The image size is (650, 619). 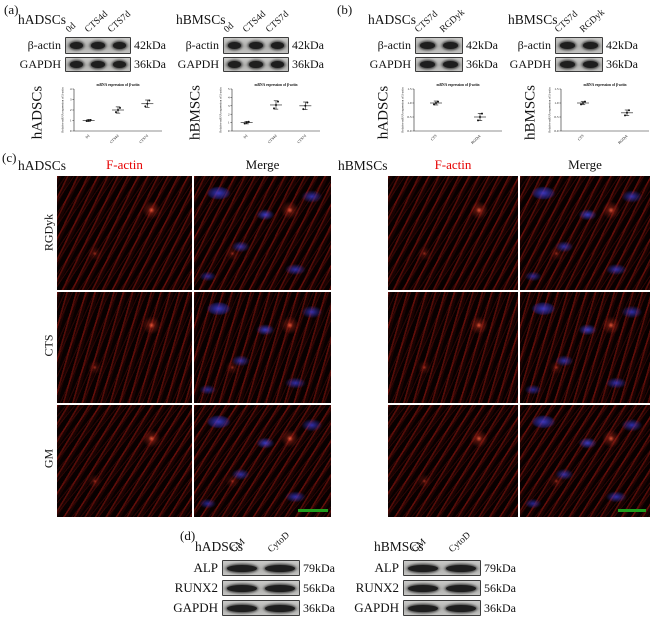 What do you see at coordinates (229, 114) in the screenshot?
I see `svg-text: 2` at bounding box center [229, 114].